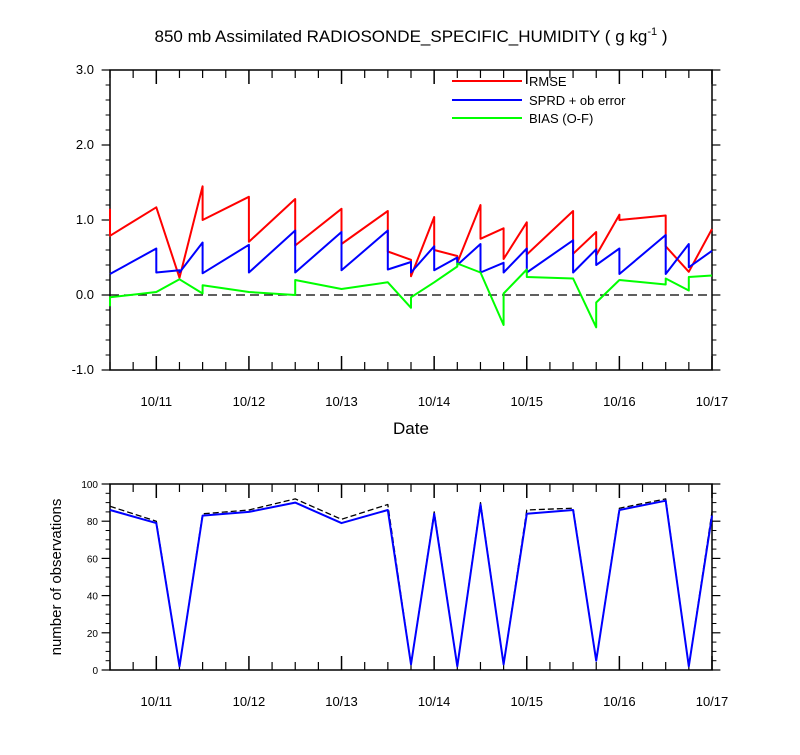 Image resolution: width=800 pixels, height=755 pixels. I want to click on legend: RMSE SPRD + ob error BIAS (O-F), so click(539, 100).